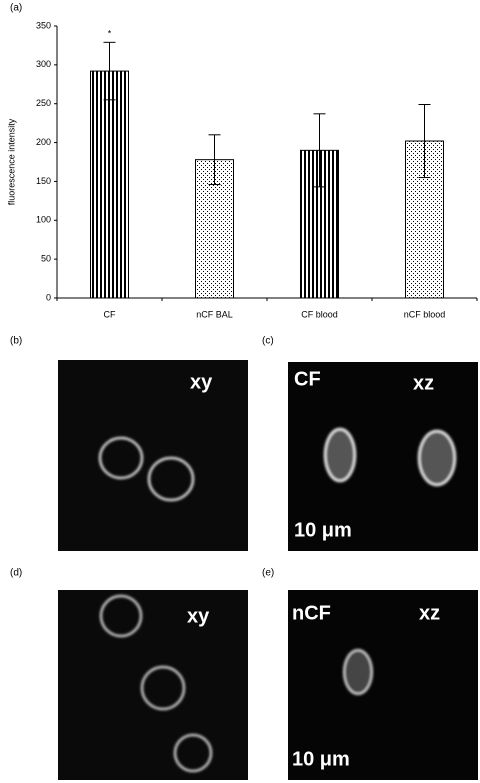 Image resolution: width=480 pixels, height=783 pixels. Describe the element at coordinates (110, 34) in the screenshot. I see `annotation: *` at that location.